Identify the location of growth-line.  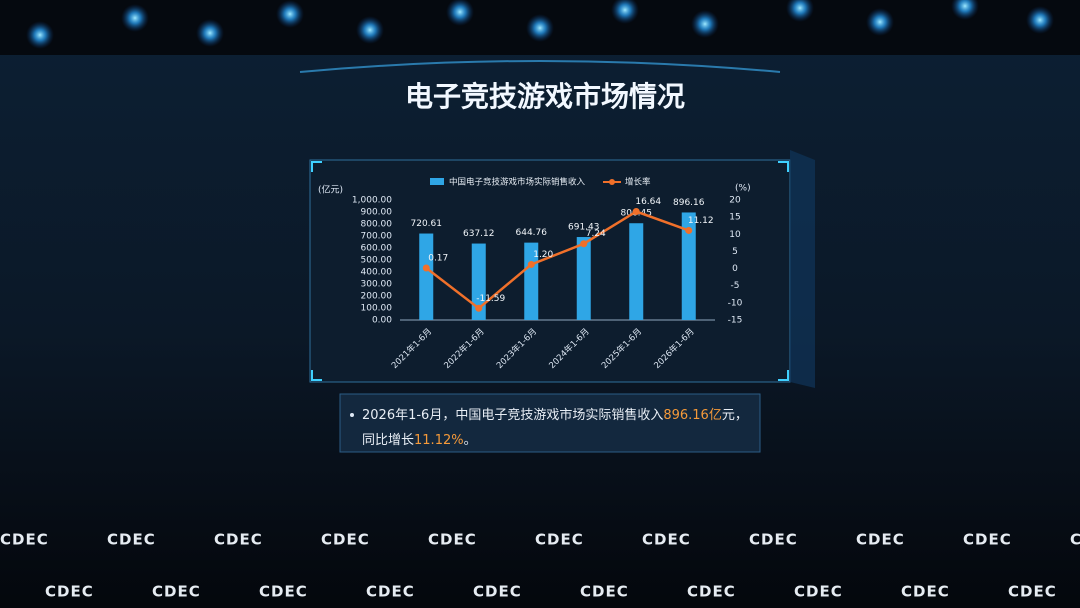
(557, 260).